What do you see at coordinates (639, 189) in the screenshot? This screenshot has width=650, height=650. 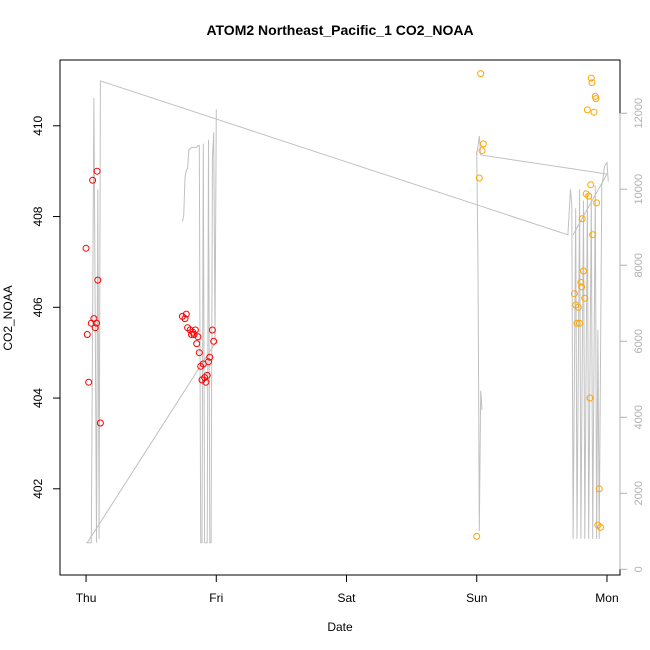 I see `y2-tick-label-10000: 10000` at bounding box center [639, 189].